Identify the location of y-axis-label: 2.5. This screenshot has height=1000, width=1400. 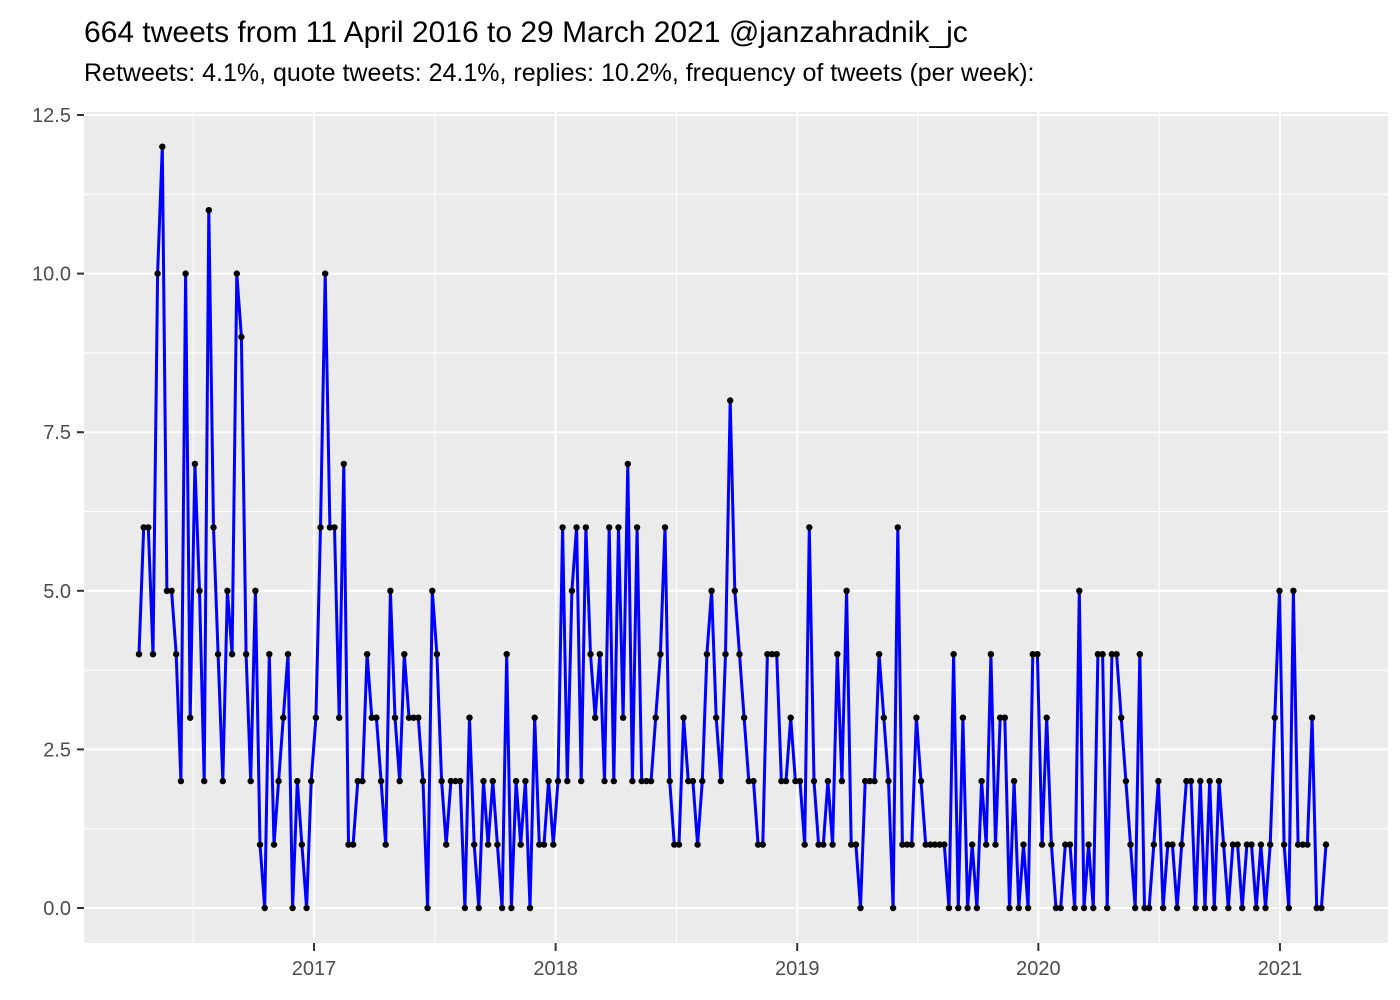
(57, 750).